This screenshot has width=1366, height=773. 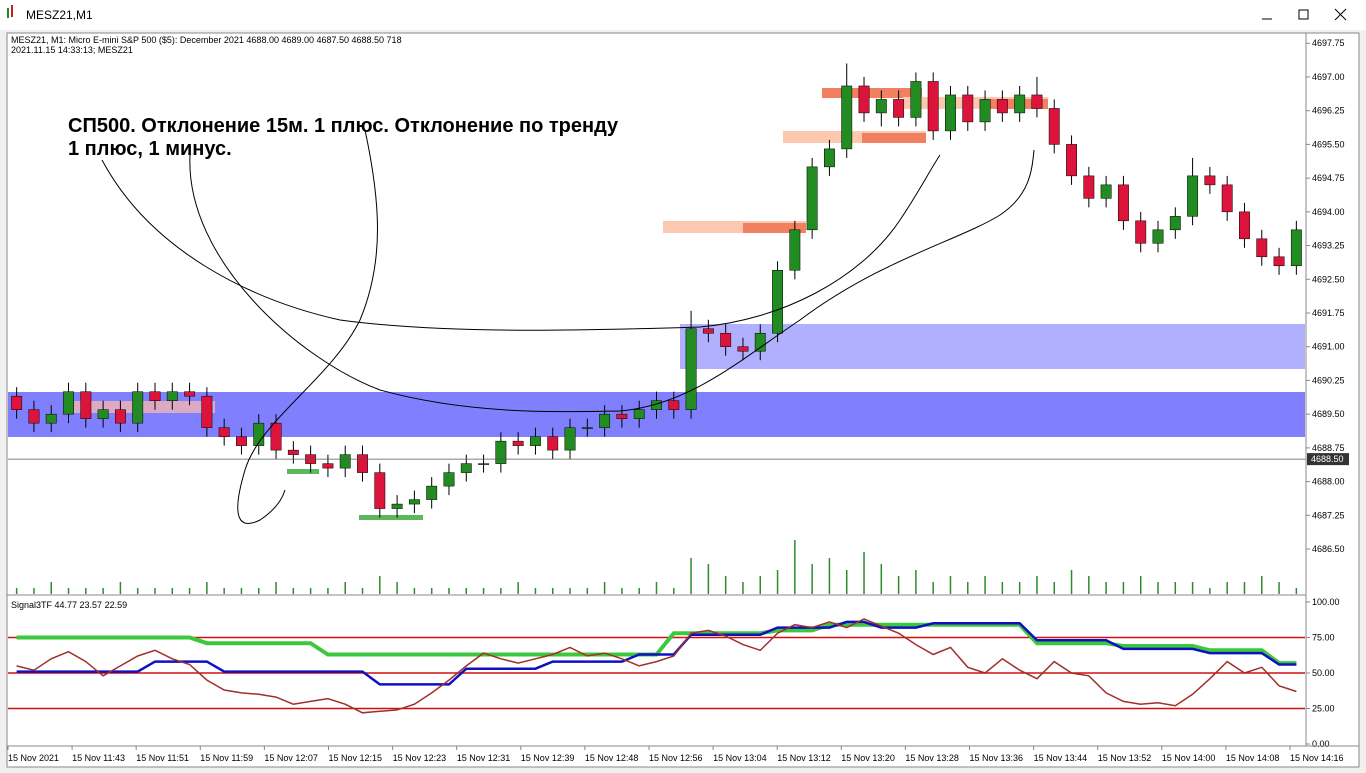 What do you see at coordinates (1328, 43) in the screenshot?
I see `y-tick-label: 4697.75` at bounding box center [1328, 43].